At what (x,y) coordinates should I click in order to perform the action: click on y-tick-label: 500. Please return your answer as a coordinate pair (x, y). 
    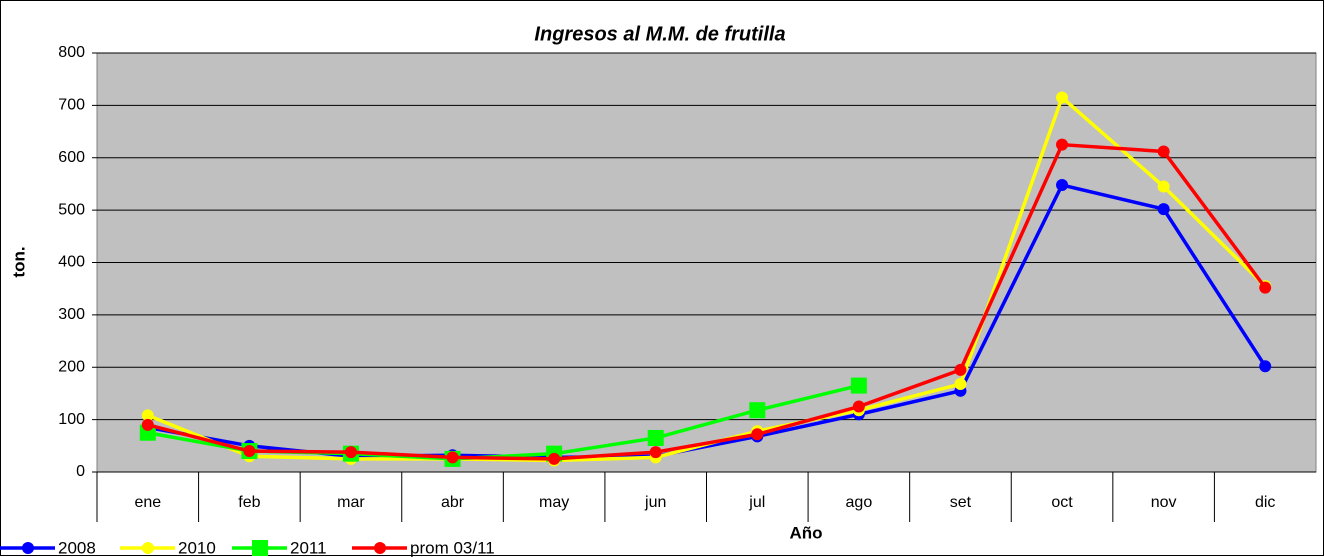
    Looking at the image, I should click on (71, 209).